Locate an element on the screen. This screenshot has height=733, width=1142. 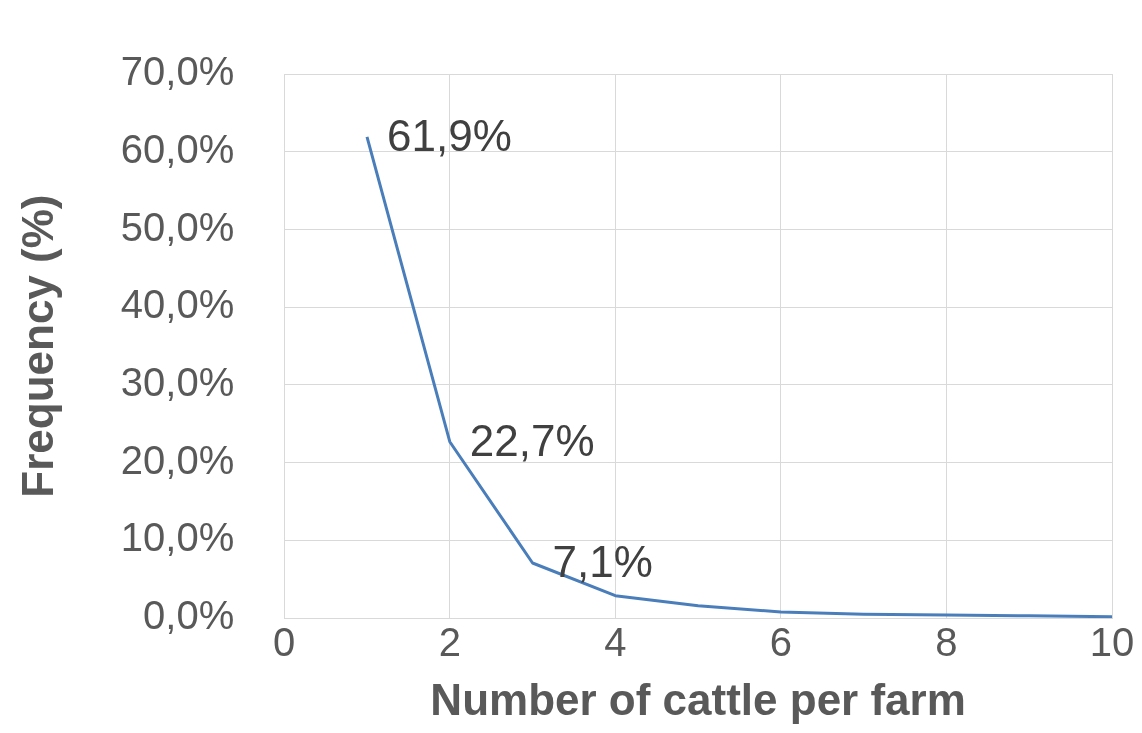
data-label: 7,1% is located at coordinates (602, 562).